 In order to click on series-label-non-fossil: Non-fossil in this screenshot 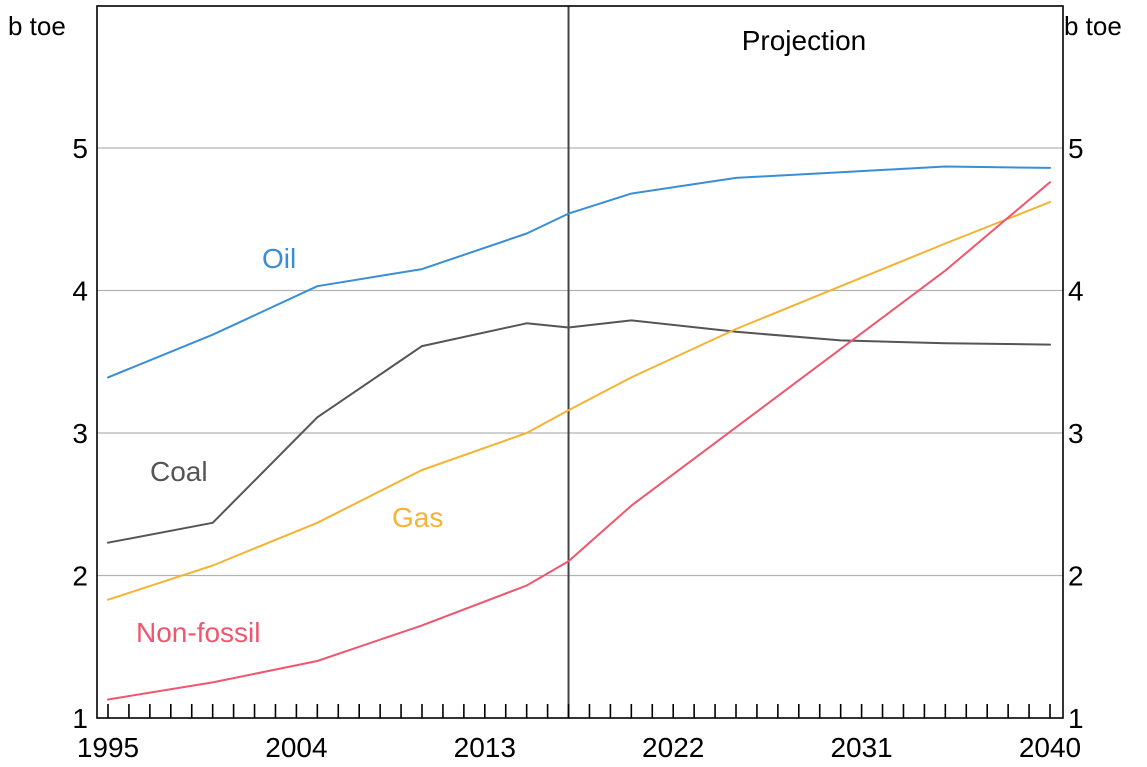, I will do `click(198, 632)`.